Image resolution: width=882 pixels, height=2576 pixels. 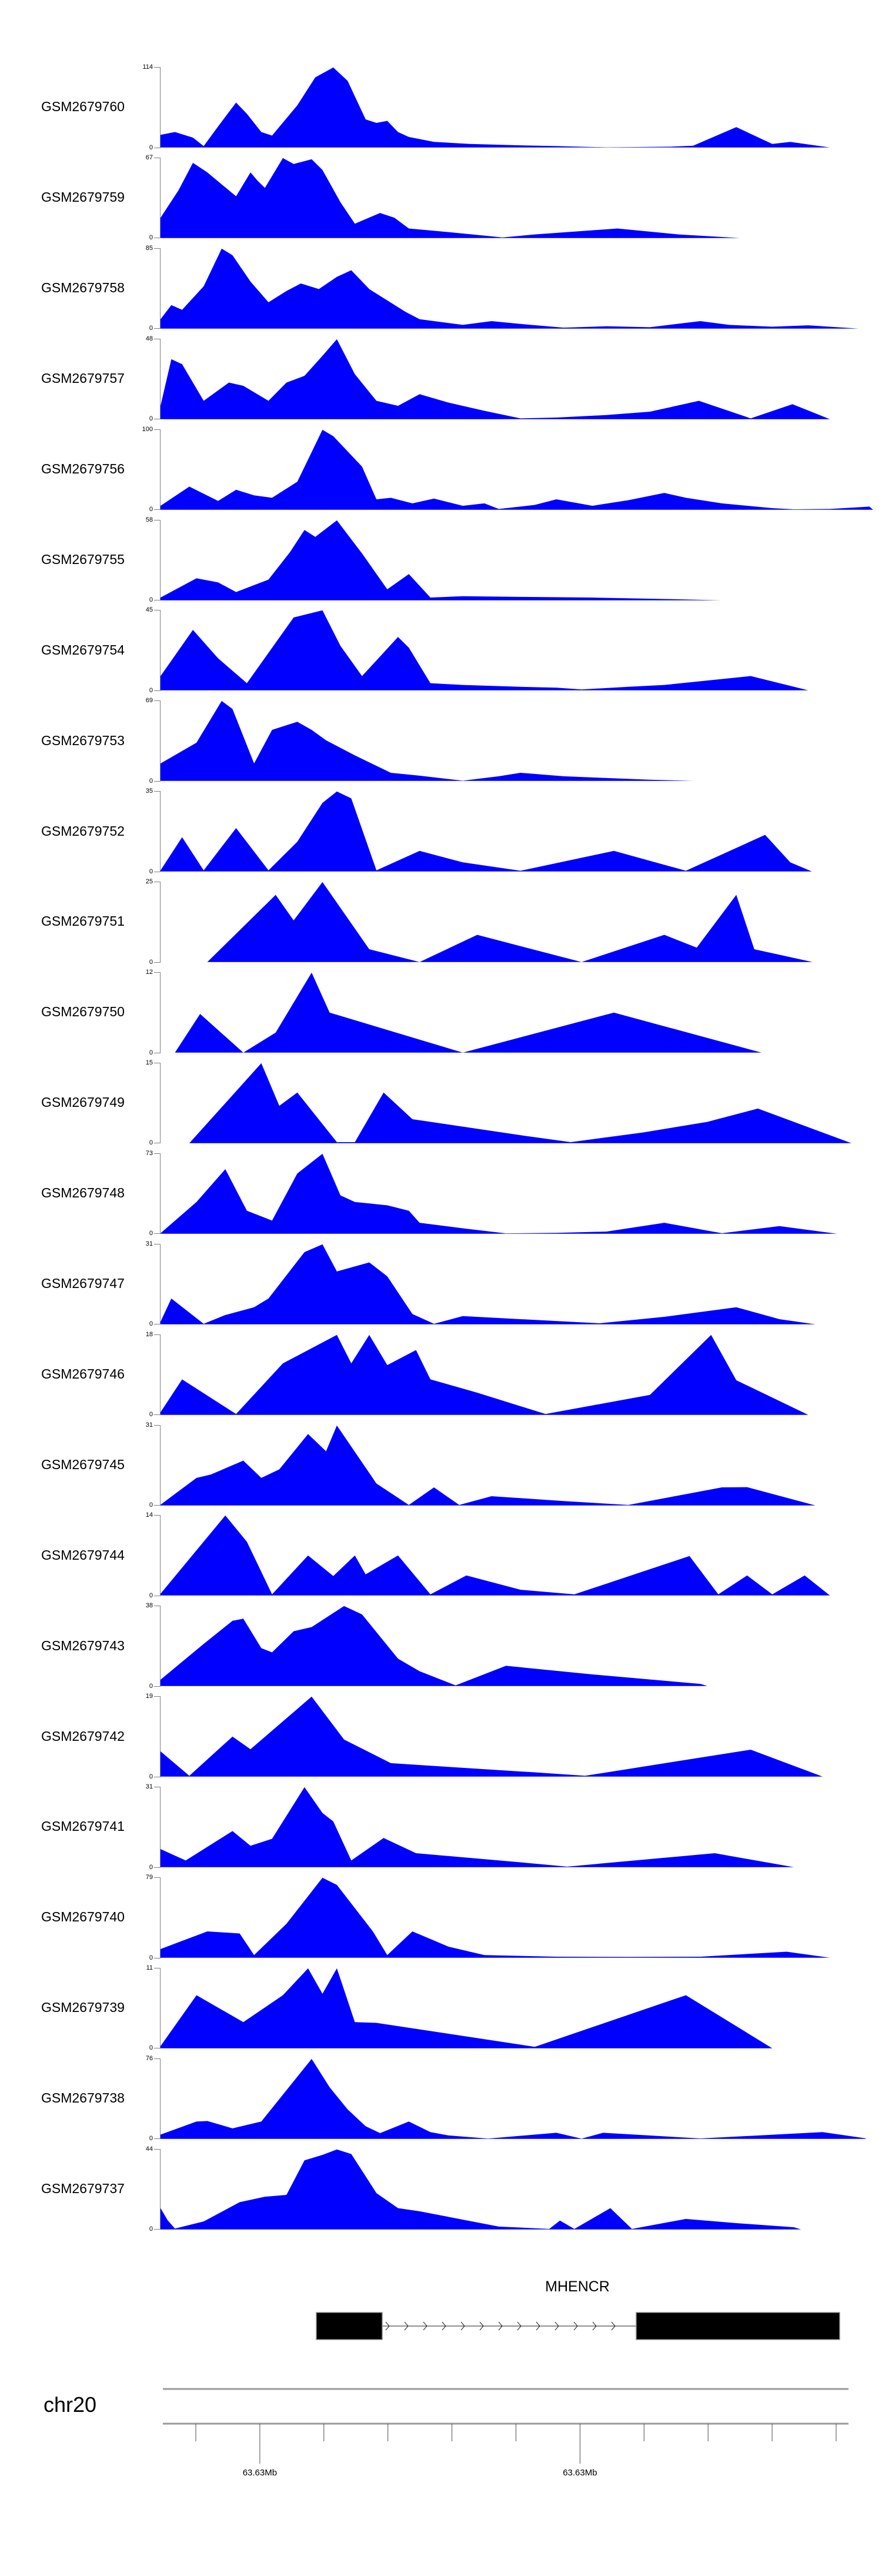 I want to click on track-label: GSM2679747, so click(x=83, y=1283).